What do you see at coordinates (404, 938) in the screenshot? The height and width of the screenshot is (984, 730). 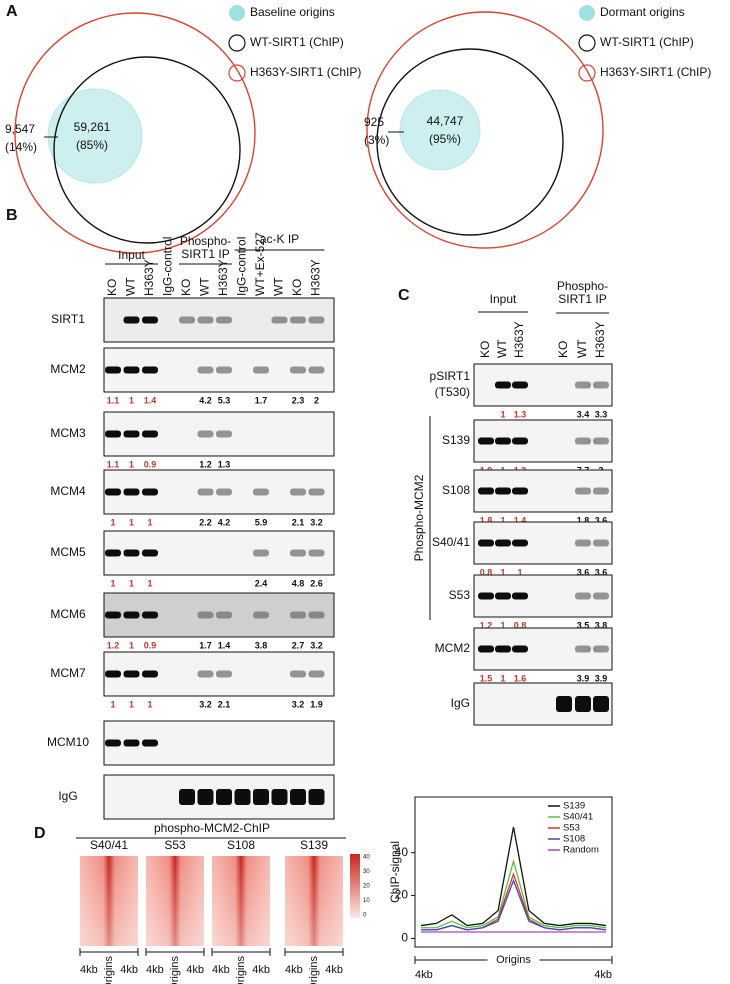 I see `y-tick-label: 0` at bounding box center [404, 938].